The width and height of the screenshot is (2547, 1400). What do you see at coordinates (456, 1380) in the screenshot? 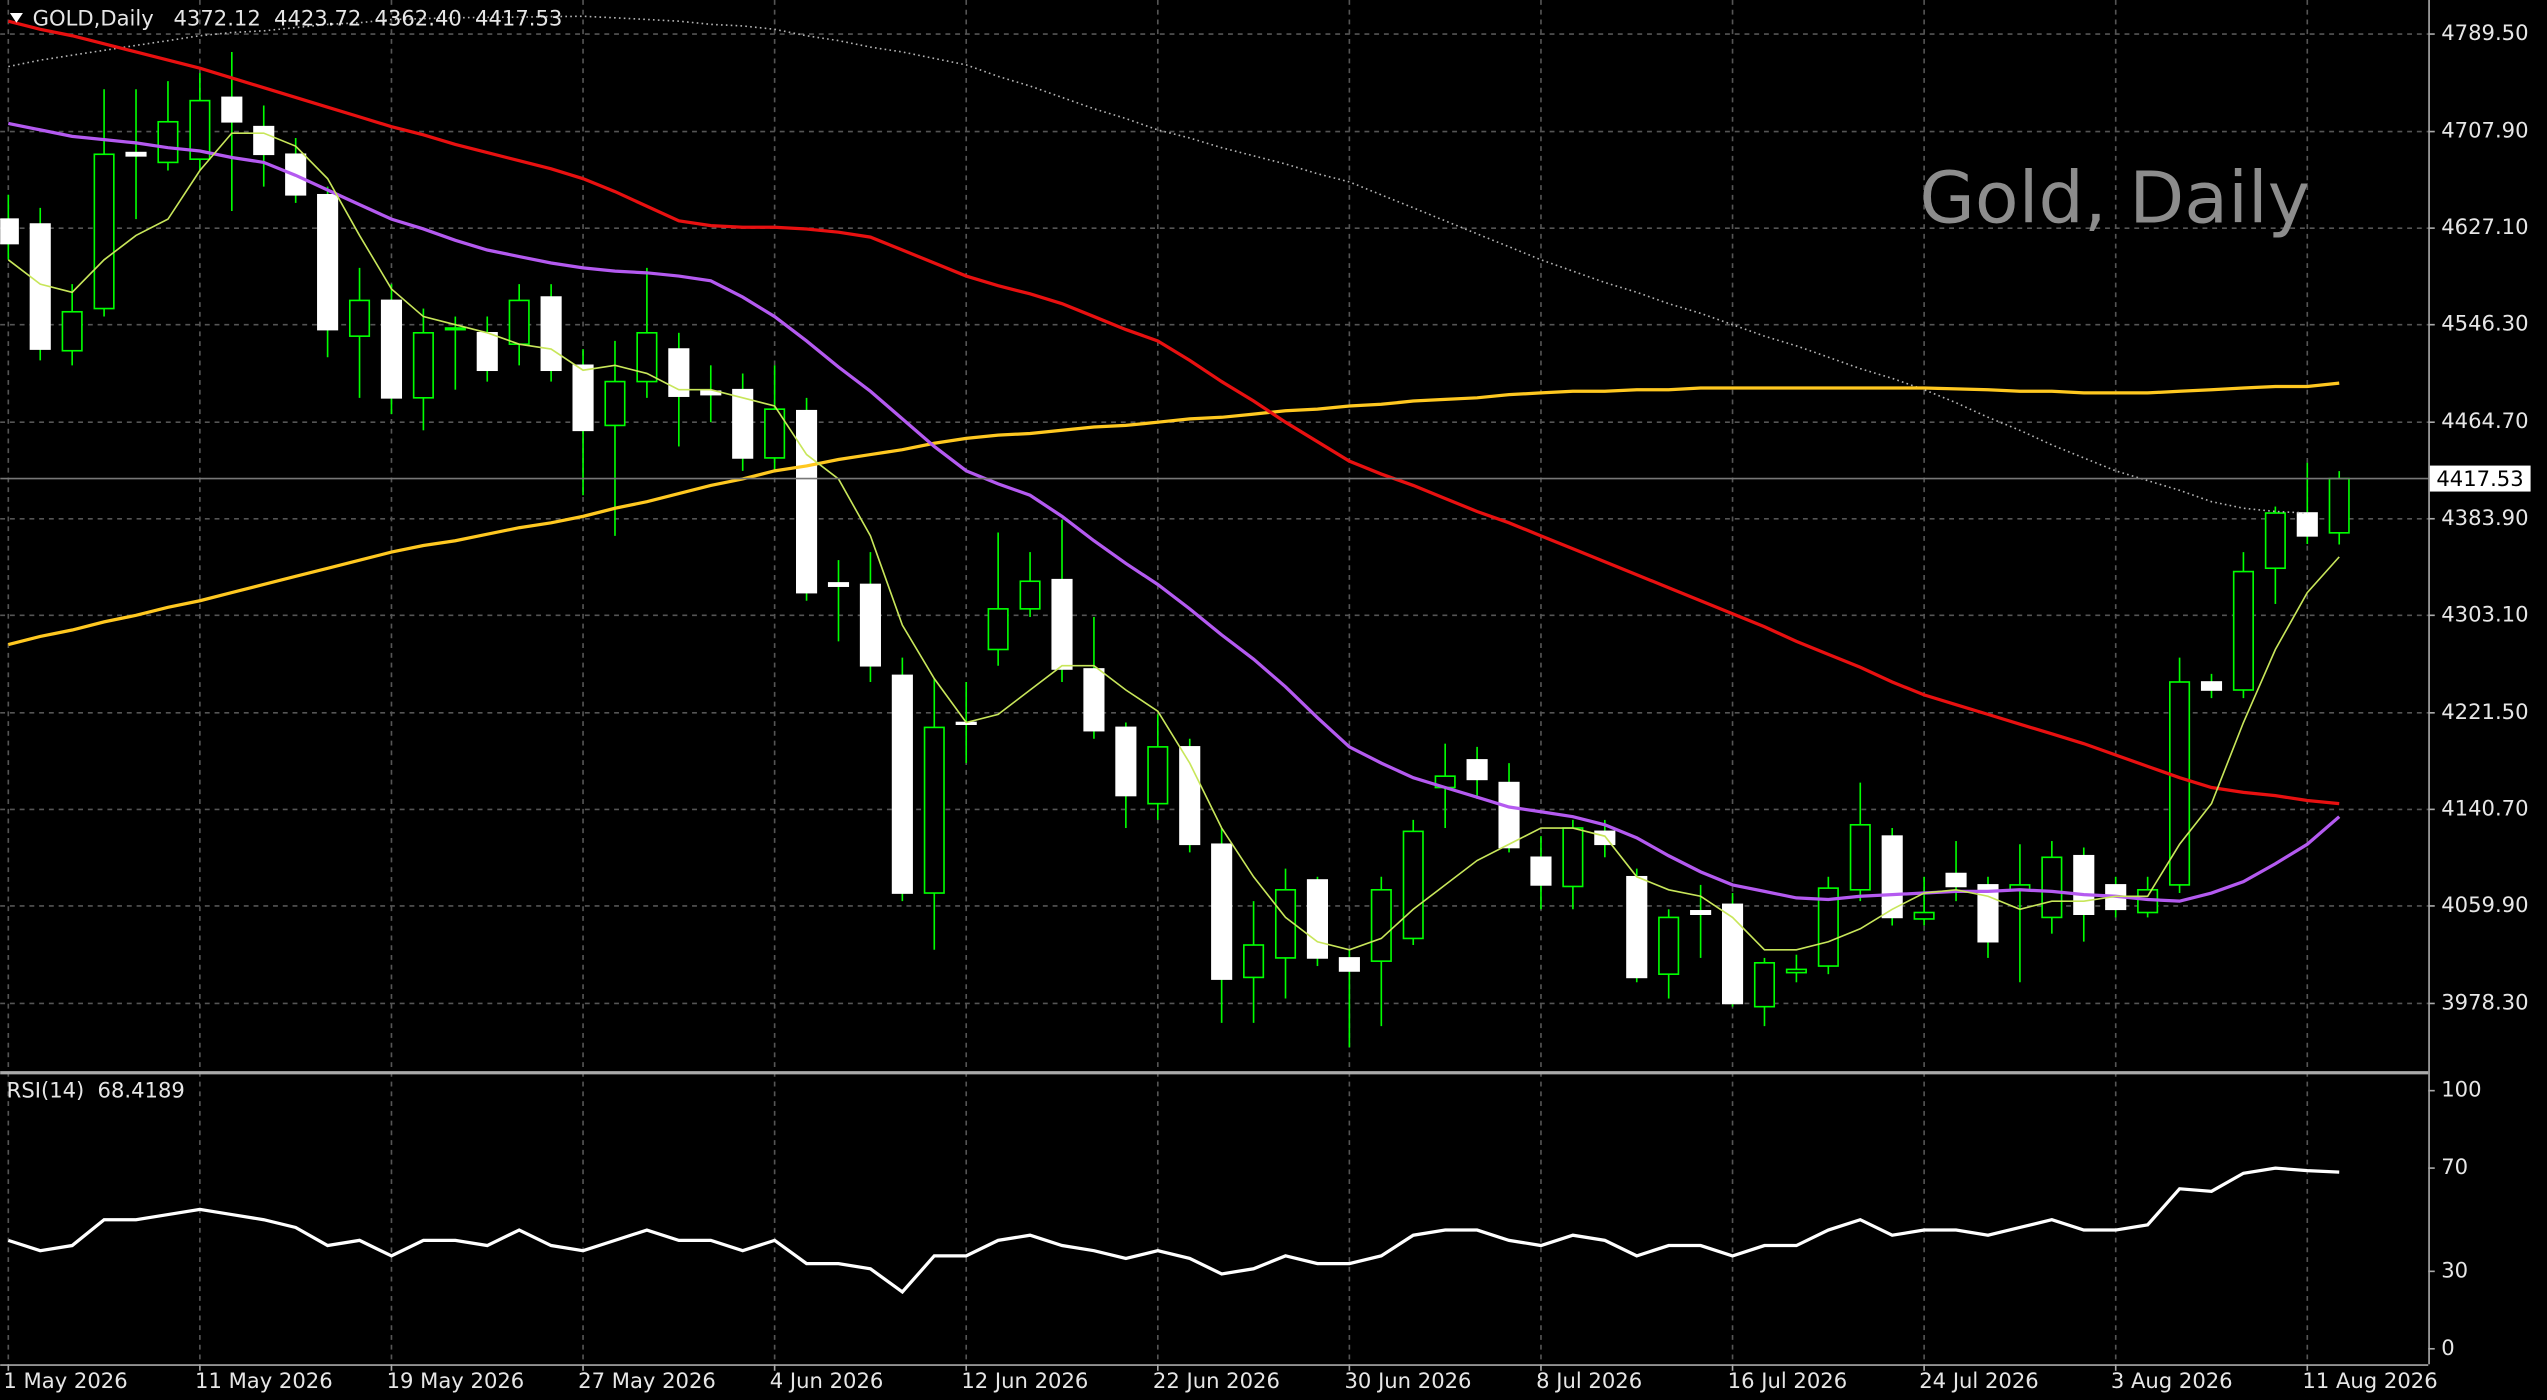
I see `x-tick-label: 19 May 2026` at bounding box center [456, 1380].